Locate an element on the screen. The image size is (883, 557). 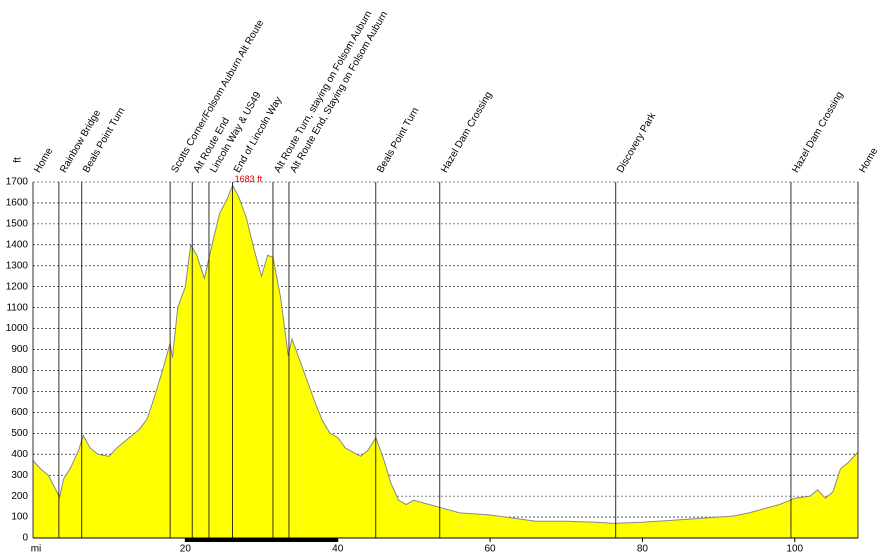
y-tick-label: 1600 is located at coordinates (17, 203).